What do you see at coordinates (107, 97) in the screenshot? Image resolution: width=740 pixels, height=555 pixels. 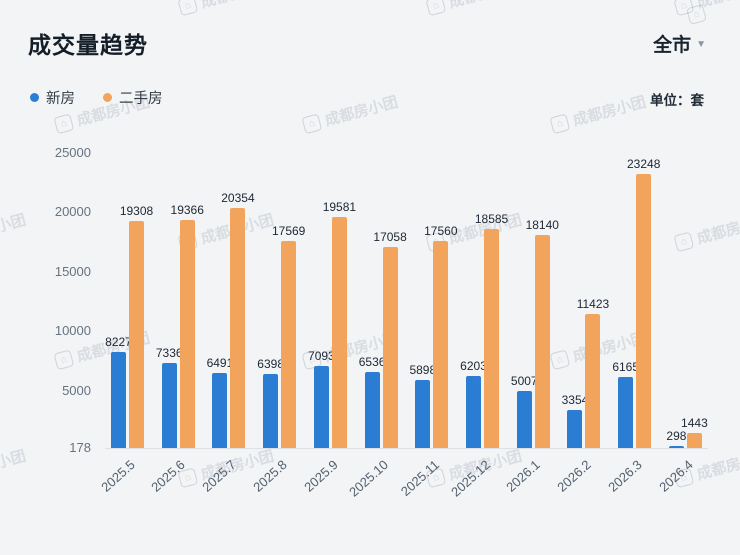 I see `legend-dot-secondhand-homes-icon` at bounding box center [107, 97].